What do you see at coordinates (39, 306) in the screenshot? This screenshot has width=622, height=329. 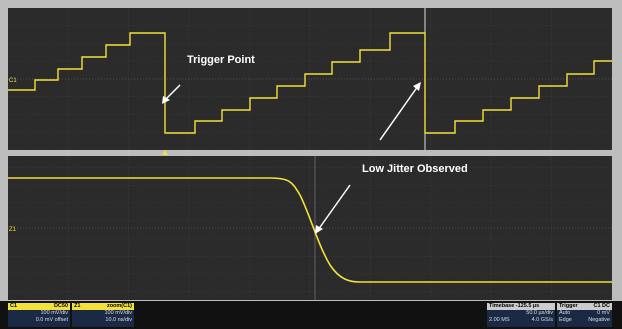 I see `box-header: C1 DC50` at bounding box center [39, 306].